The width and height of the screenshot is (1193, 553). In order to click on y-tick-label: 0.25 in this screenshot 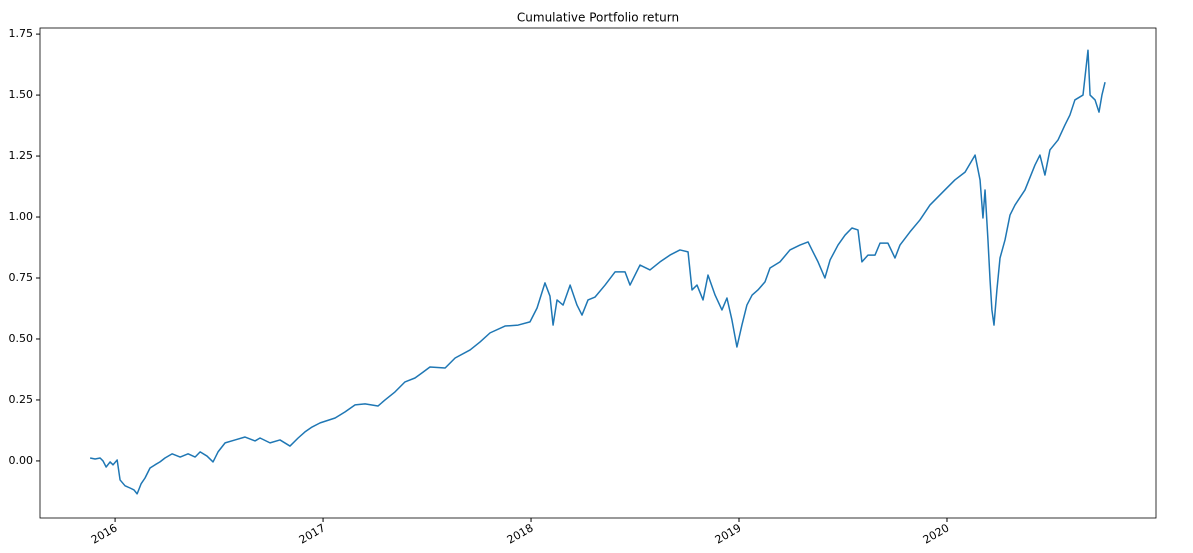, I will do `click(21, 399)`.